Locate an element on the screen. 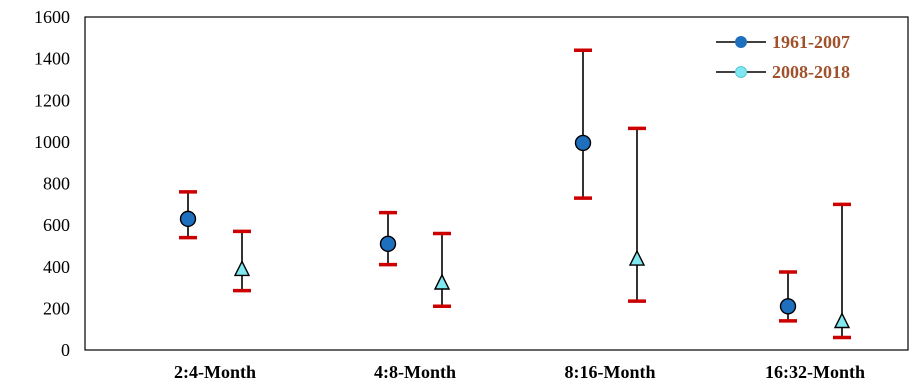 The width and height of the screenshot is (913, 383). legend-label: 1961-2007 is located at coordinates (811, 42).